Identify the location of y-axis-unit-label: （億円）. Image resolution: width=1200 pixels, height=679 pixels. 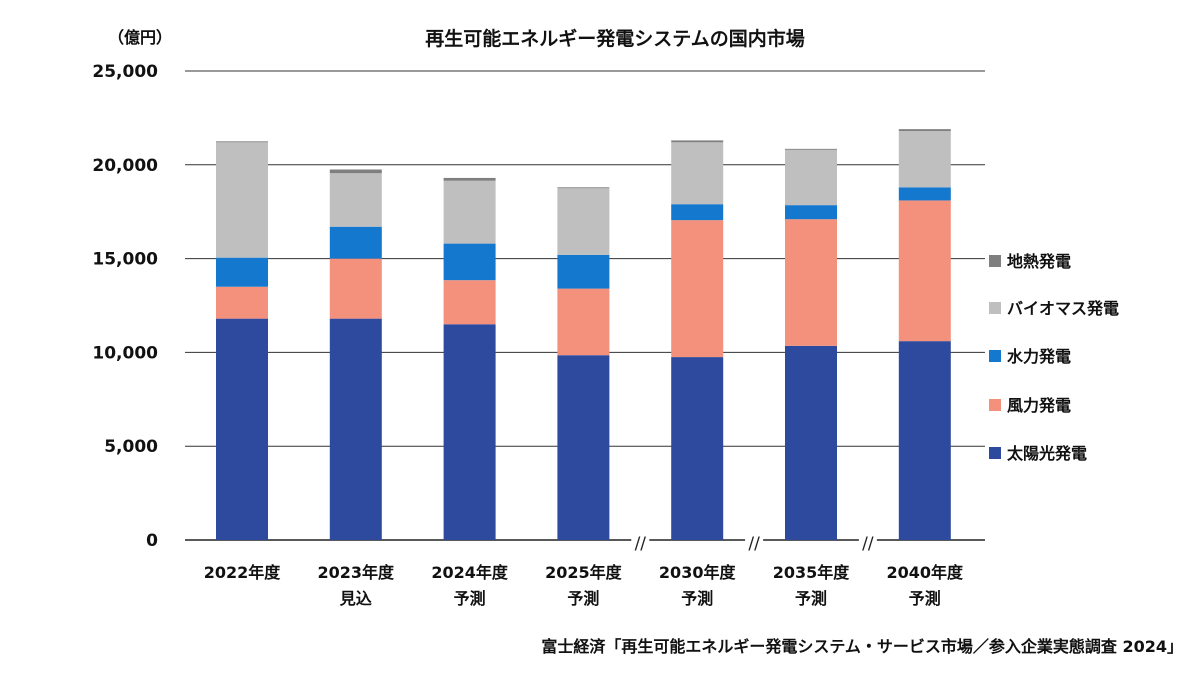
(140, 37).